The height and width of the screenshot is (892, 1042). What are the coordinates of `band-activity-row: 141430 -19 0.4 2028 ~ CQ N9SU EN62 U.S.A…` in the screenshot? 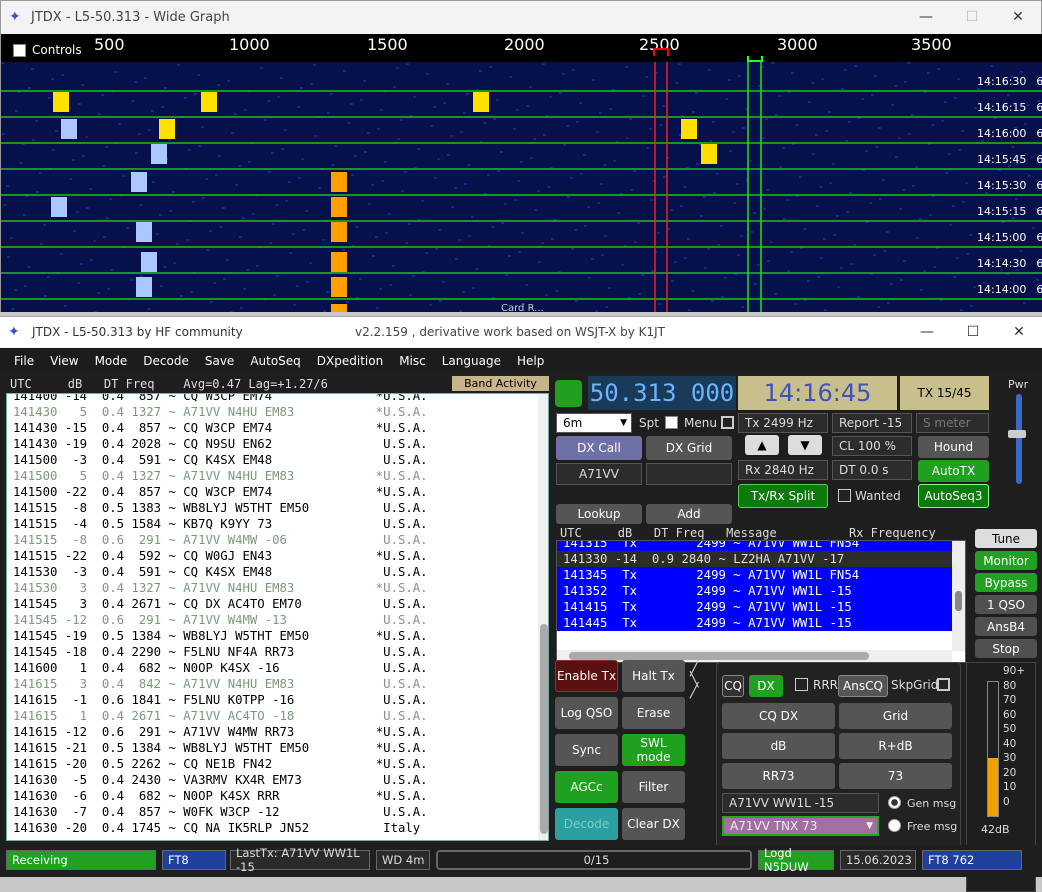 It's located at (220, 444).